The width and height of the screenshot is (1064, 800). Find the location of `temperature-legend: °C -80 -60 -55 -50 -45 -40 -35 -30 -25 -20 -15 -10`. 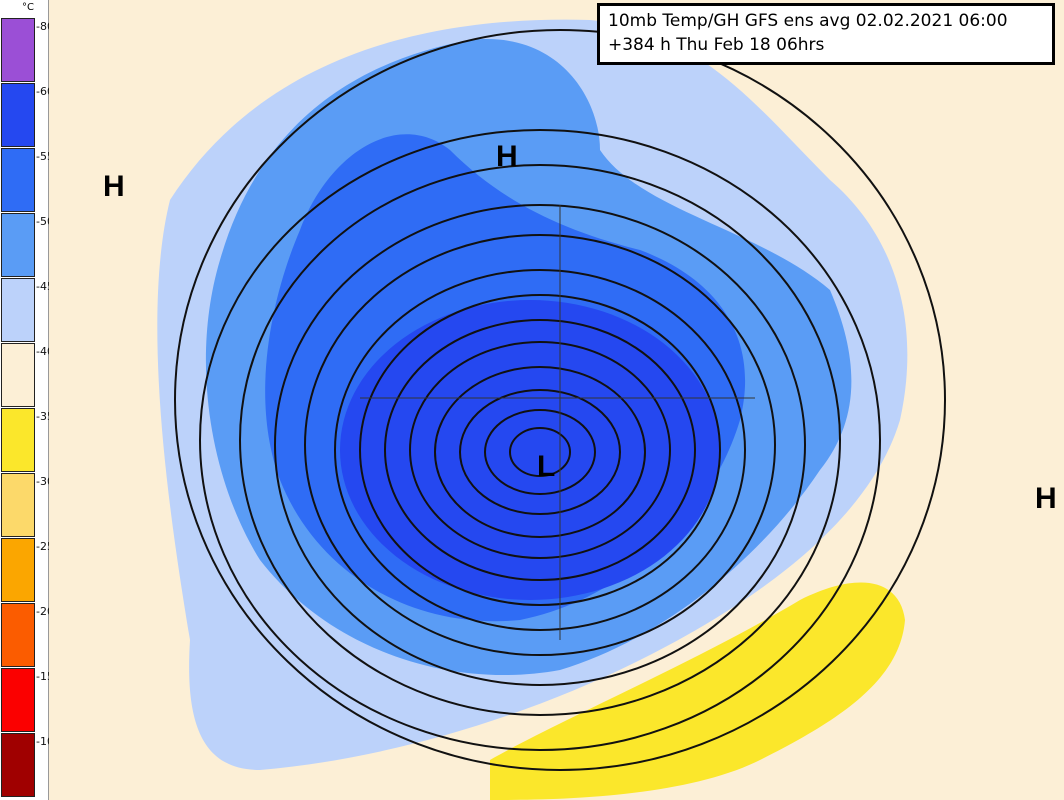

temperature-legend: °C -80 -60 -55 -50 -45 -40 -35 -30 -25 -20 -15 -10 is located at coordinates (27, 400).